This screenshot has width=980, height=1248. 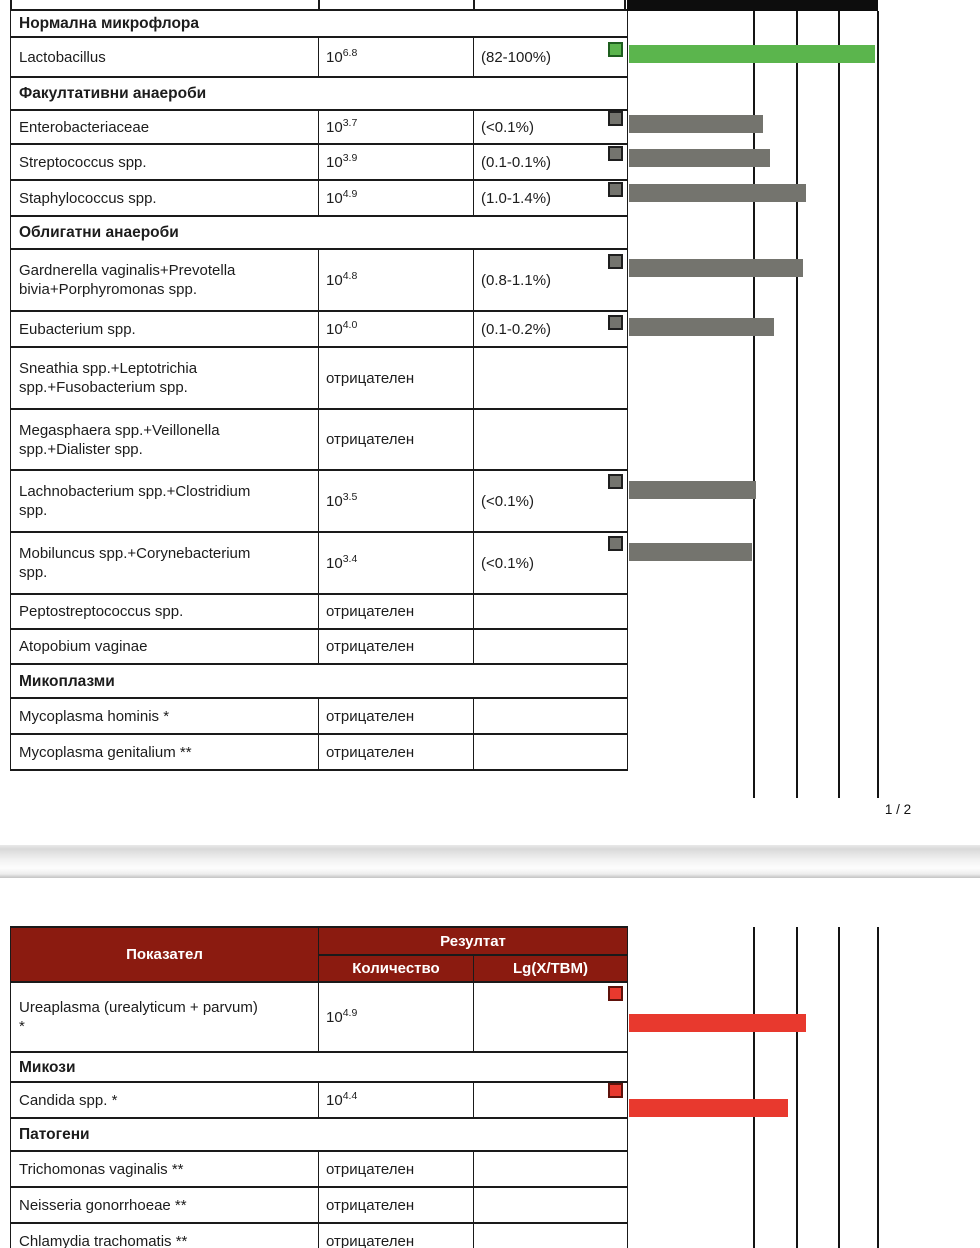 I want to click on table-row: Neisseria gonorrhoeae ** отрицателен, so click(x=319, y=1205).